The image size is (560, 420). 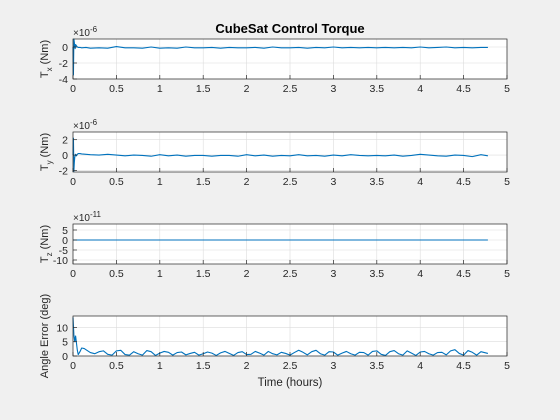 I want to click on y-tick-label: 2, so click(x=65, y=141).